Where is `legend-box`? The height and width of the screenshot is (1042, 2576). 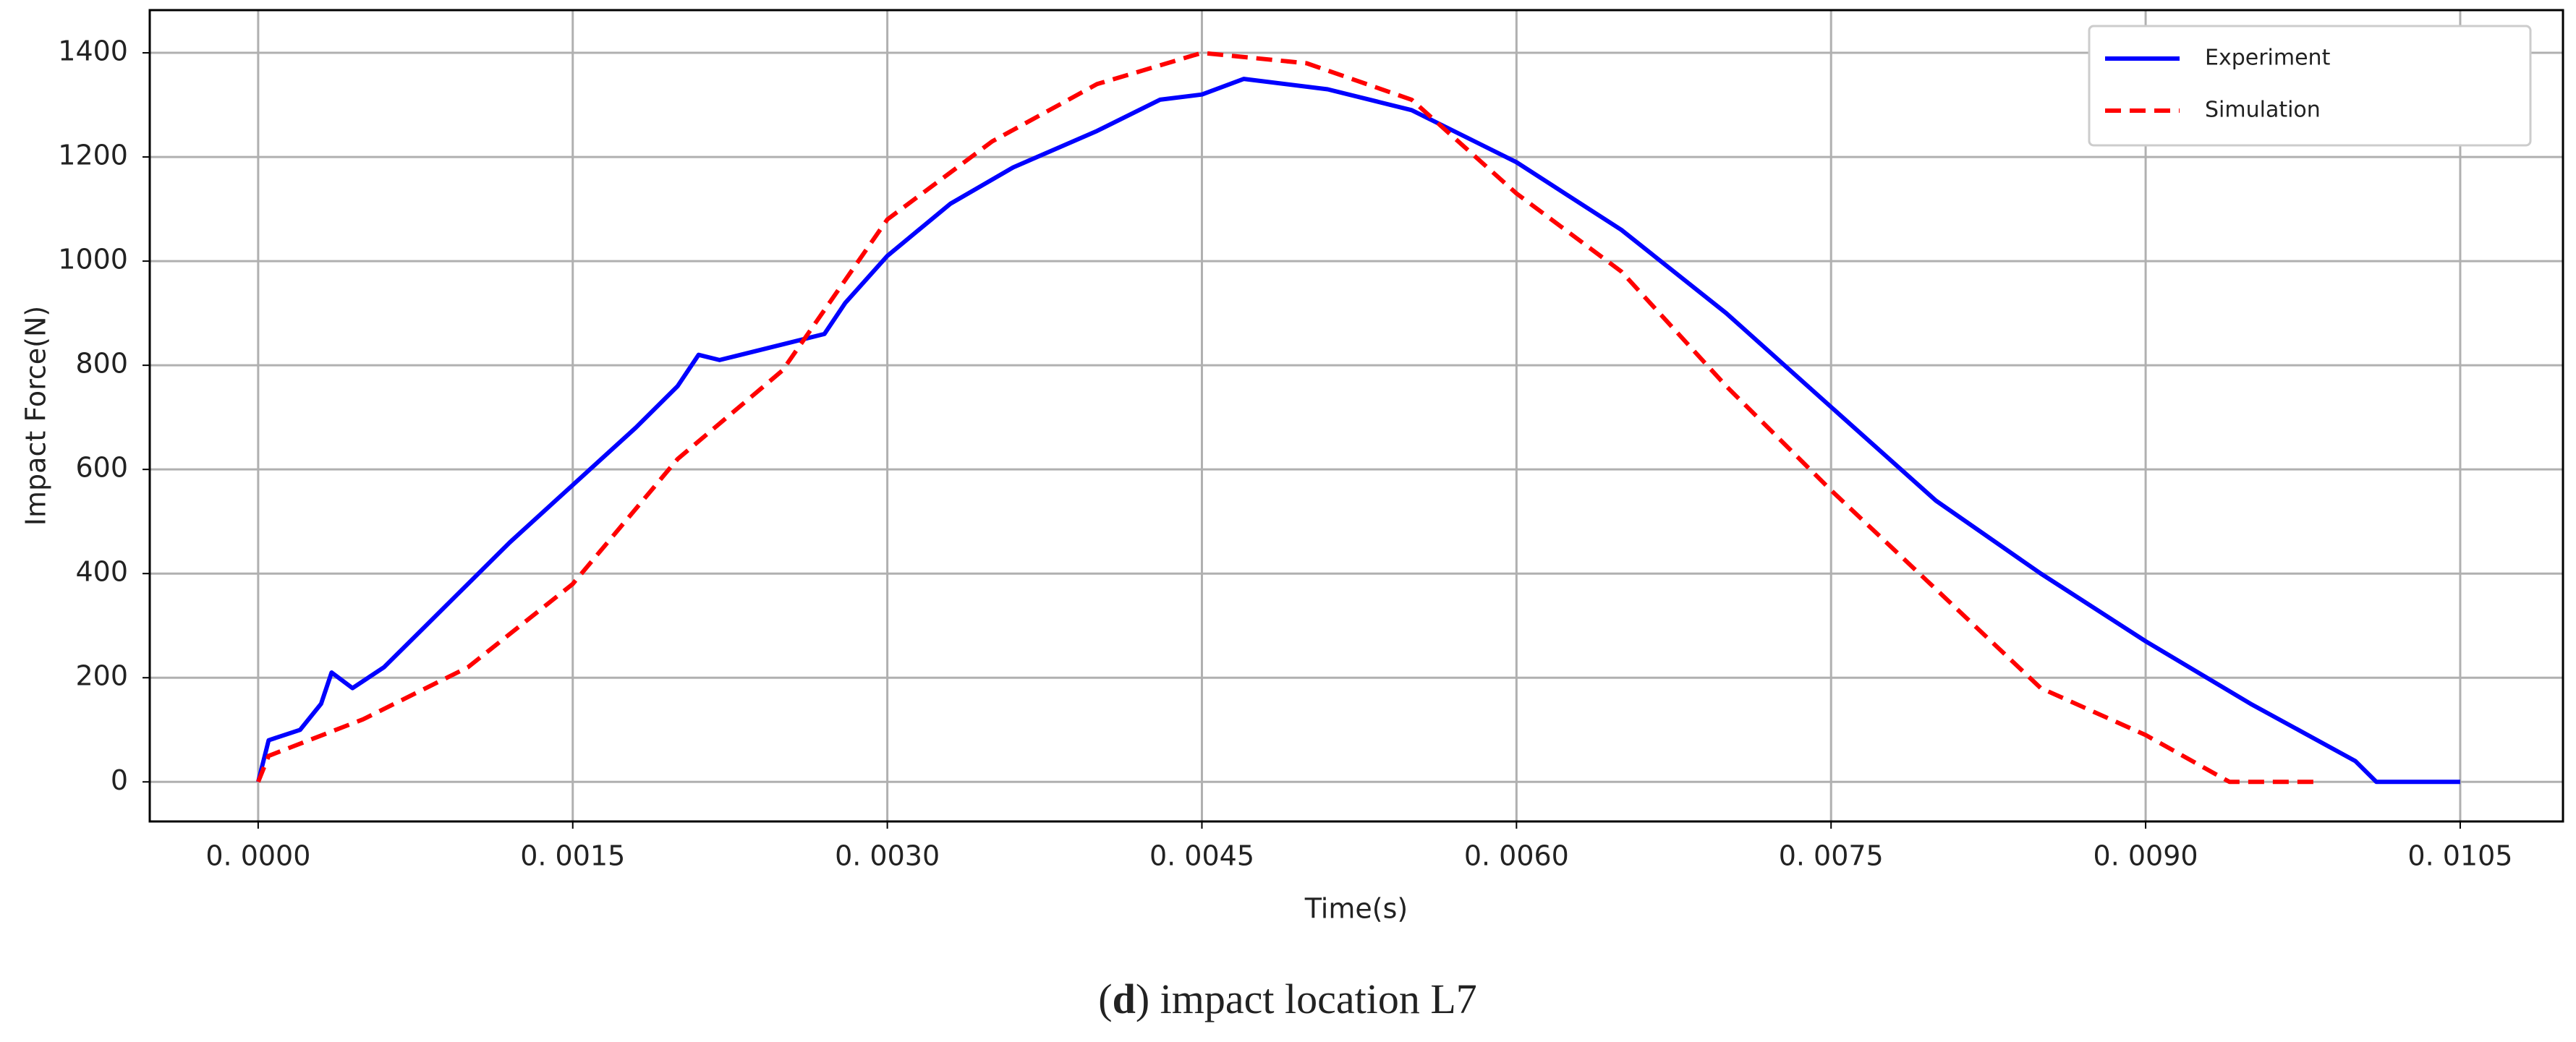
legend-box is located at coordinates (2310, 86).